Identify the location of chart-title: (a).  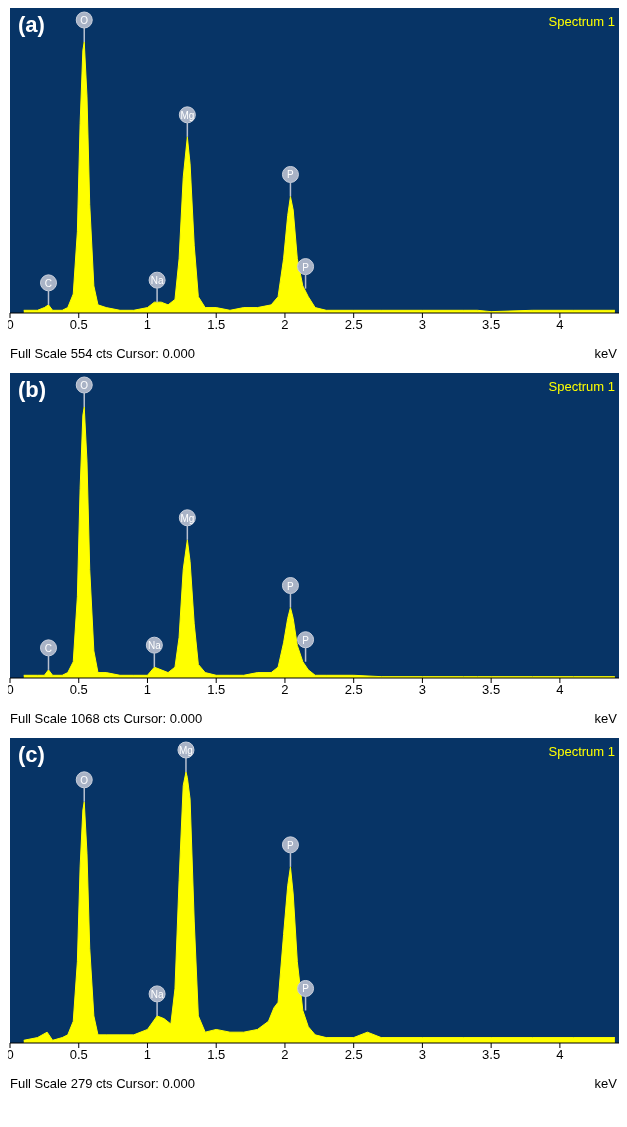
(31, 25).